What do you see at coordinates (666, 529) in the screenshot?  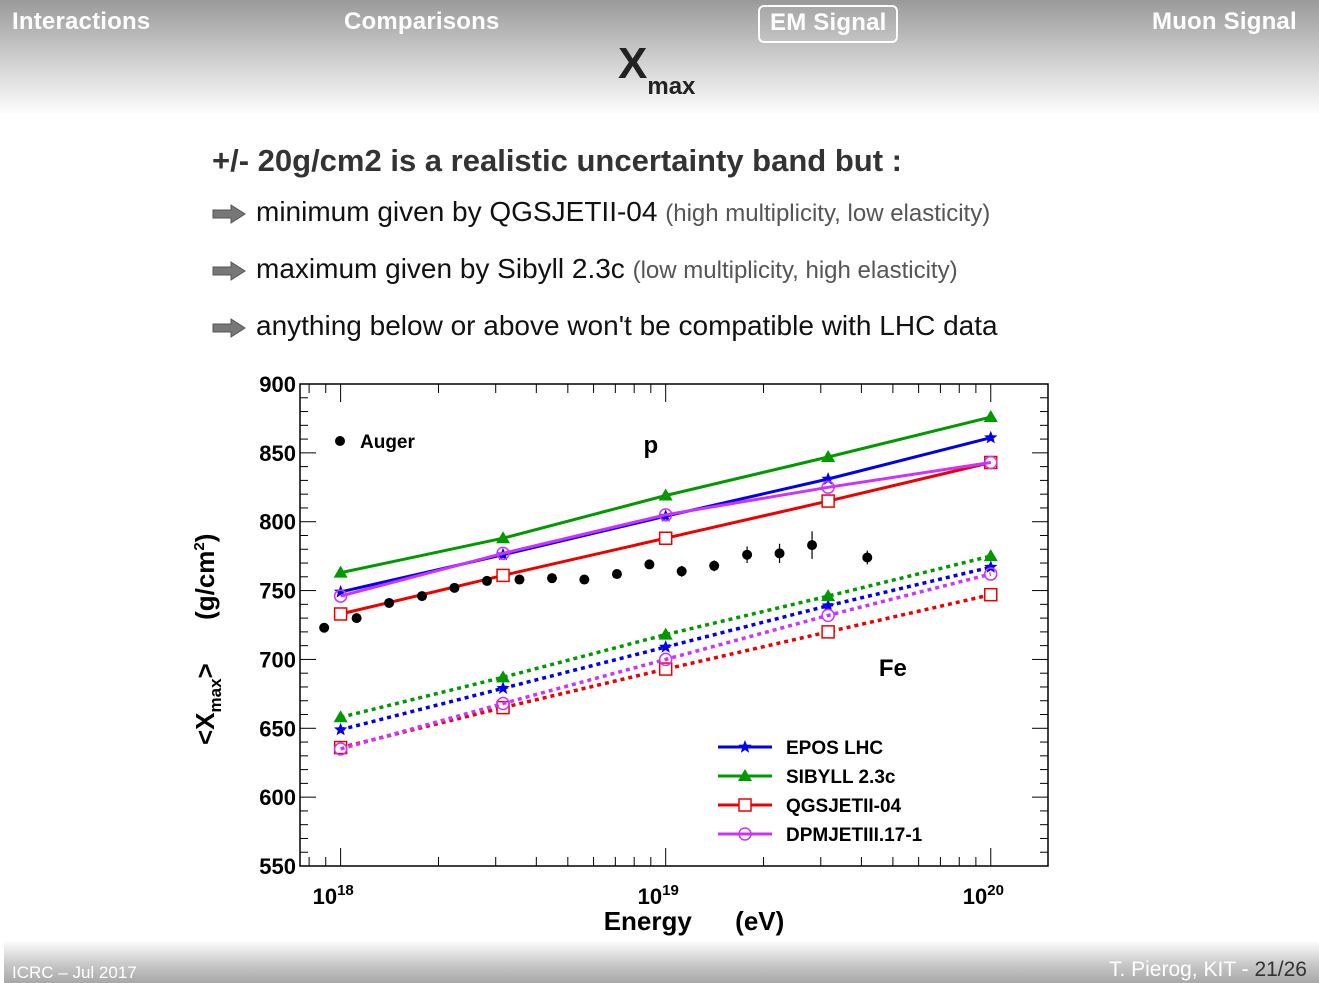 I see `dpmjetiii-17-1-proton-line` at bounding box center [666, 529].